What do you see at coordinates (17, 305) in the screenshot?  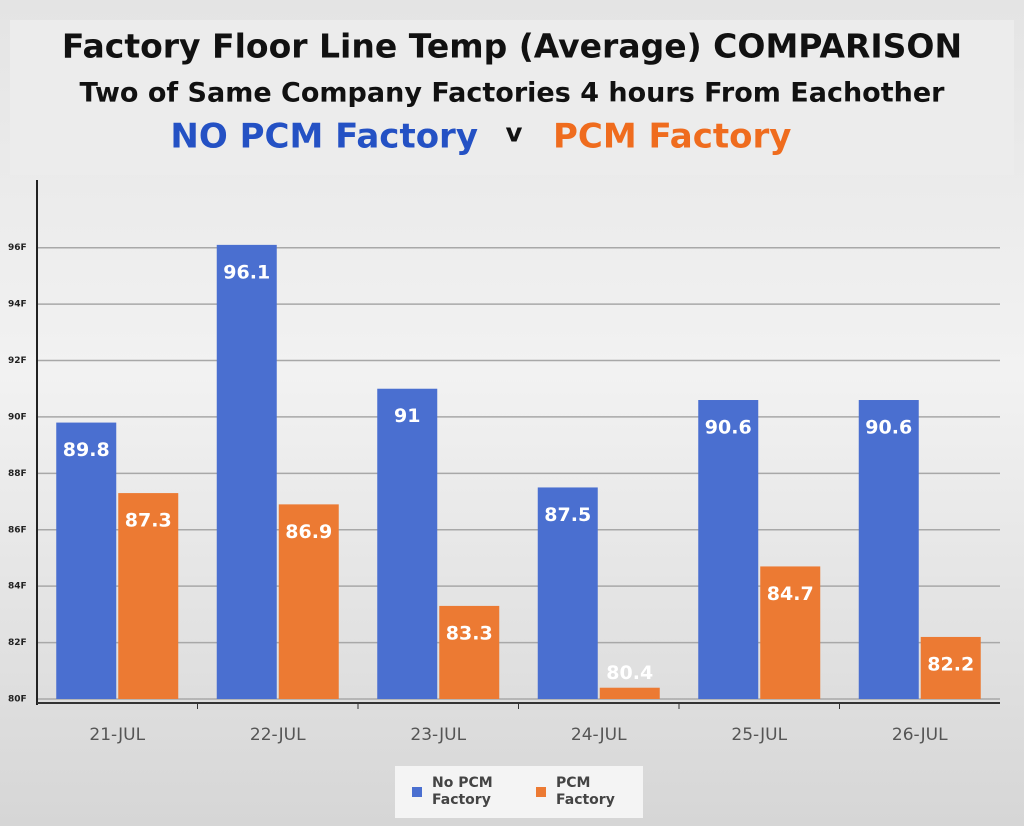 I see `y-tick-label: 94F` at bounding box center [17, 305].